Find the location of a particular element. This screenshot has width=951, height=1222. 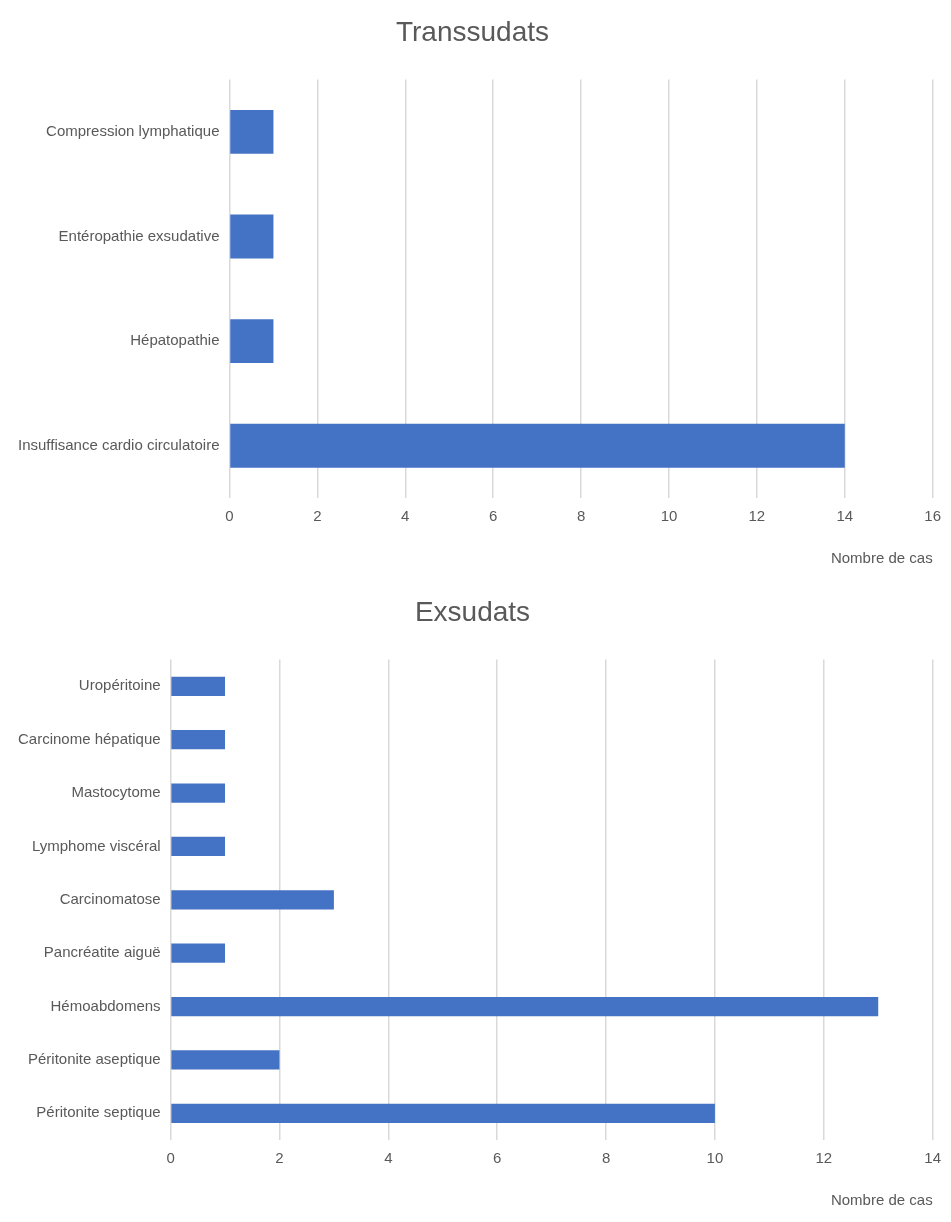

y-tick-label: Péritonite aseptique is located at coordinates (94, 1059).